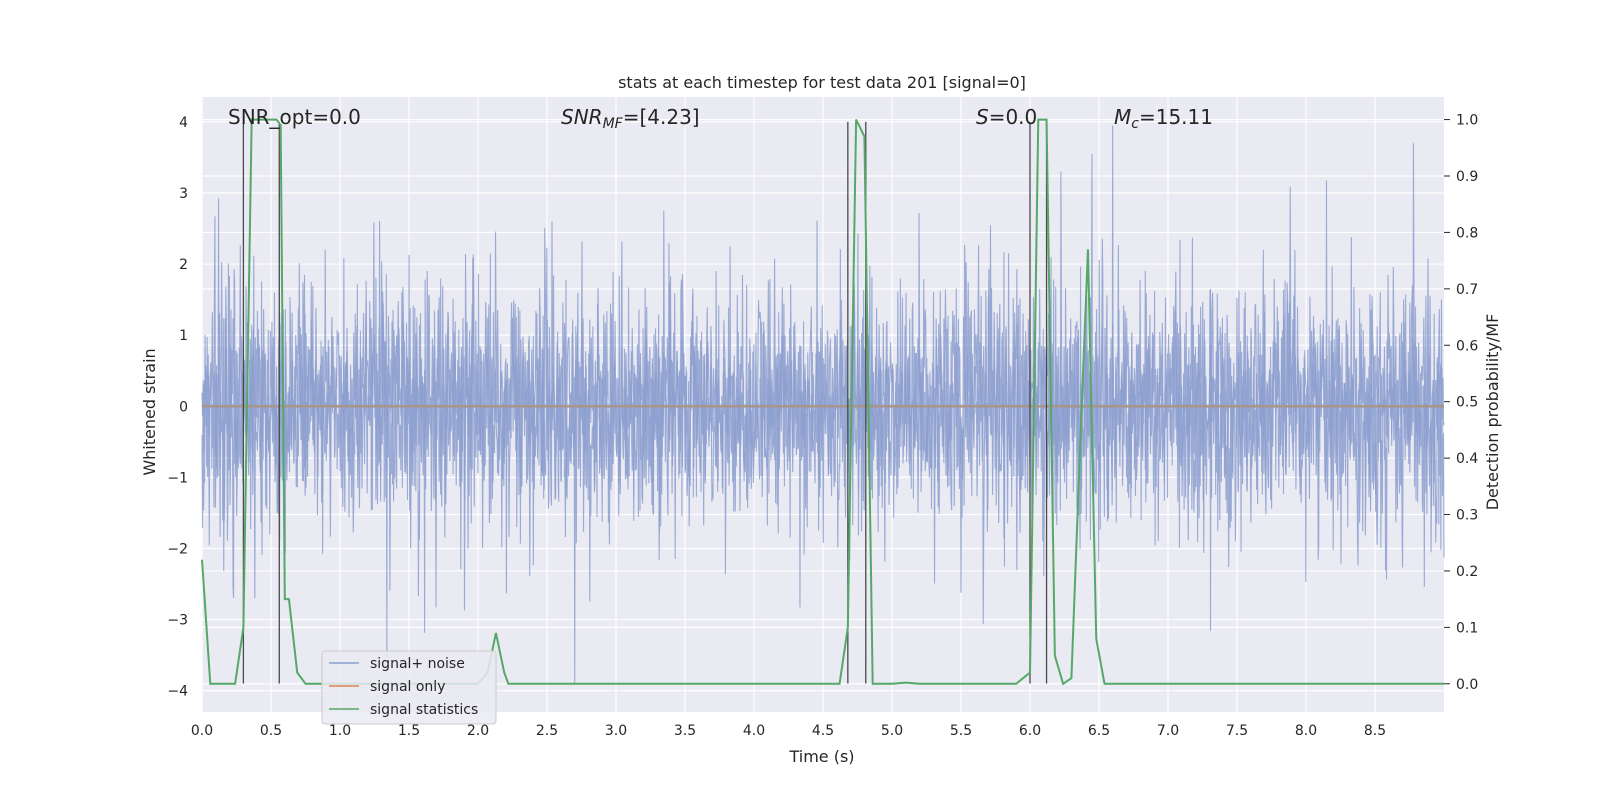 This screenshot has width=1600, height=800. What do you see at coordinates (183, 123) in the screenshot?
I see `y-left-tick-label: 4` at bounding box center [183, 123].